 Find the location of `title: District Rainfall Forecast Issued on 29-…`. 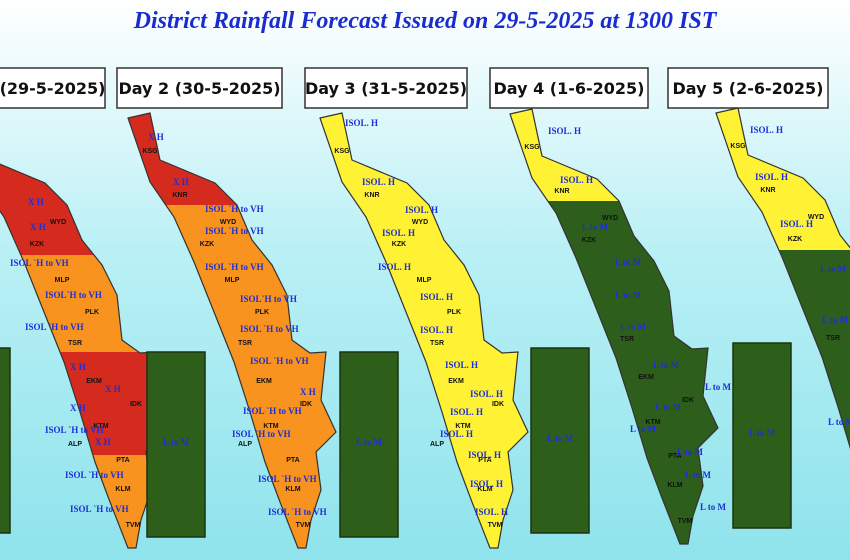

title: District Rainfall Forecast Issued on 29-… is located at coordinates (425, 21).